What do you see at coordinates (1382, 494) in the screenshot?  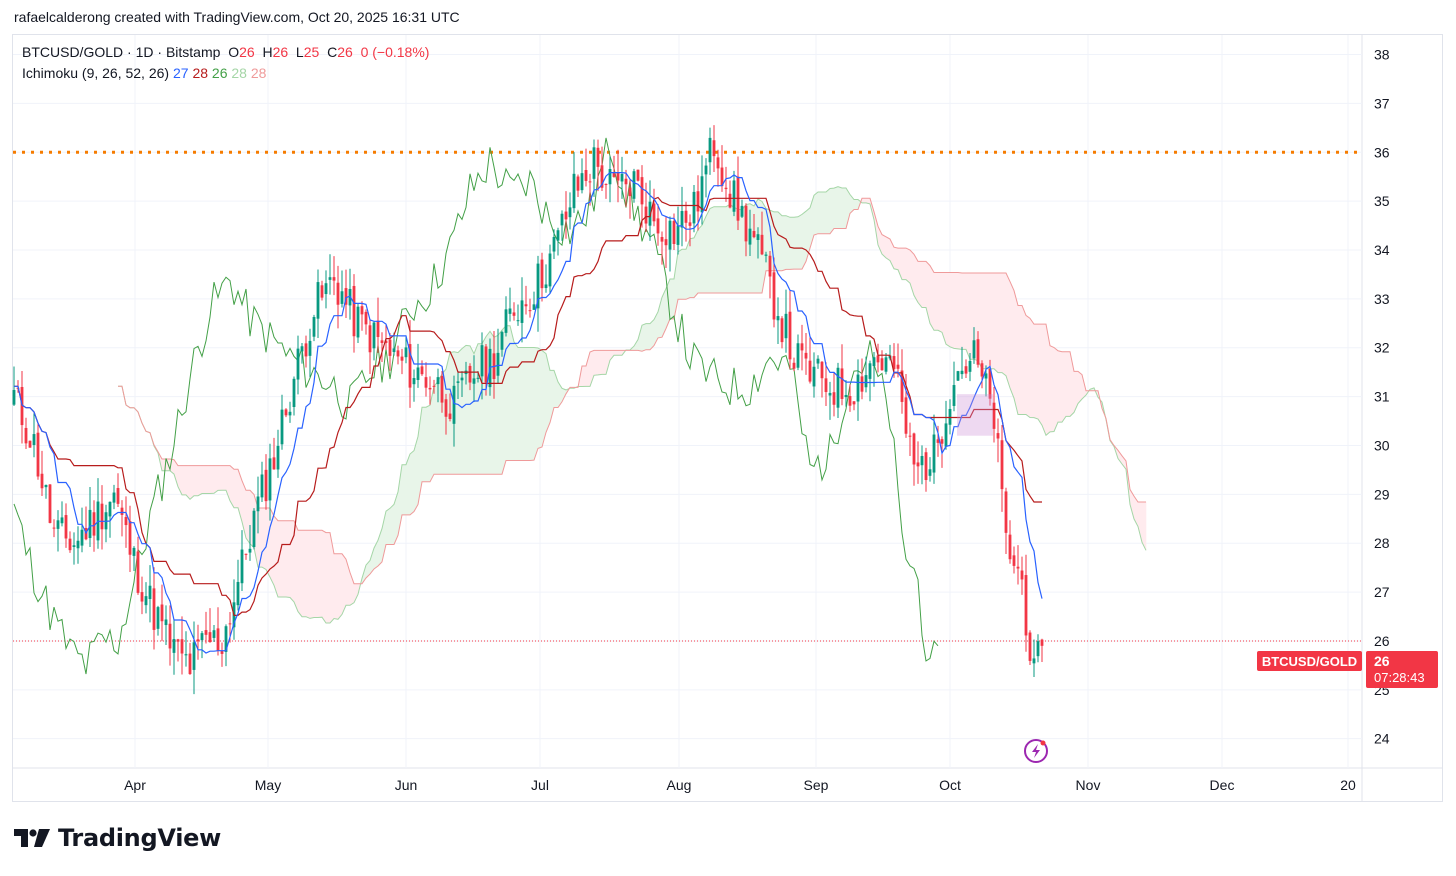 I see `y-tick-label: 29` at bounding box center [1382, 494].